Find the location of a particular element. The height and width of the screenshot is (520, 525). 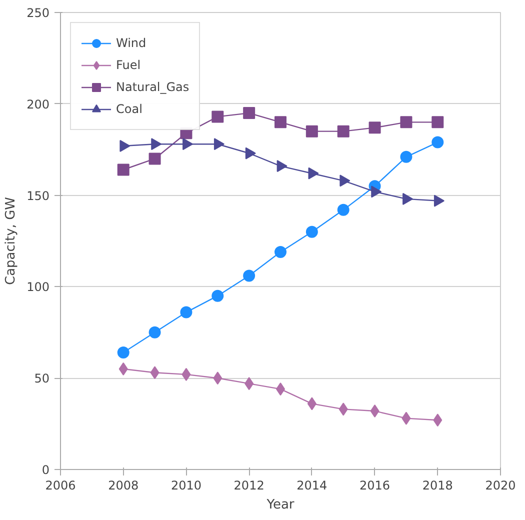

legend-label: Wind is located at coordinates (131, 43).